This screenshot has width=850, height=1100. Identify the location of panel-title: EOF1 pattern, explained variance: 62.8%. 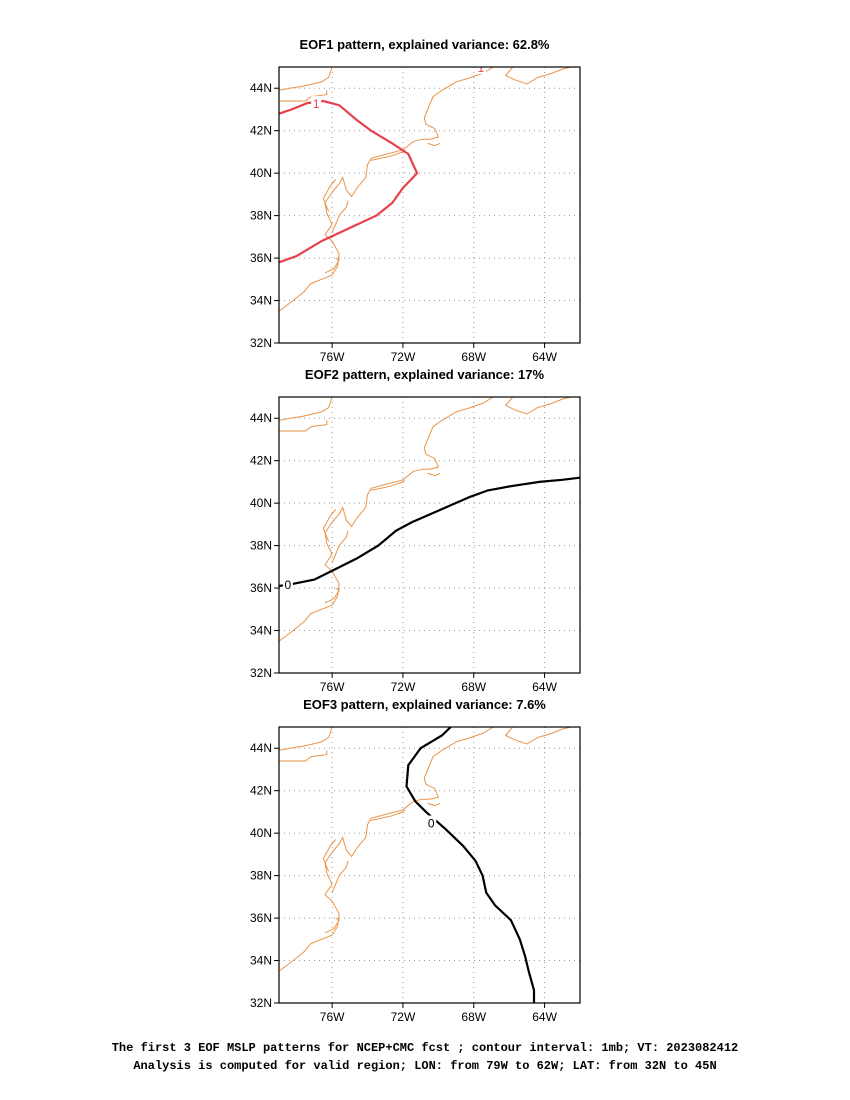
(425, 44).